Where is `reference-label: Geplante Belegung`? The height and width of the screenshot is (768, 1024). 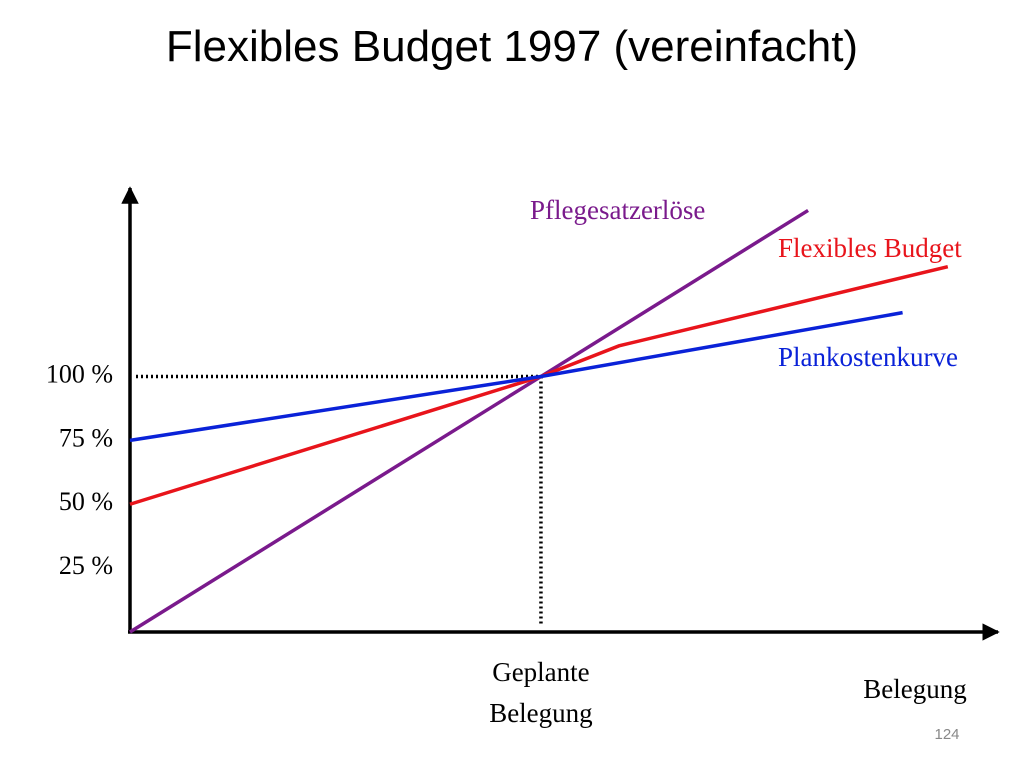
reference-label: Geplante Belegung is located at coordinates (541, 692).